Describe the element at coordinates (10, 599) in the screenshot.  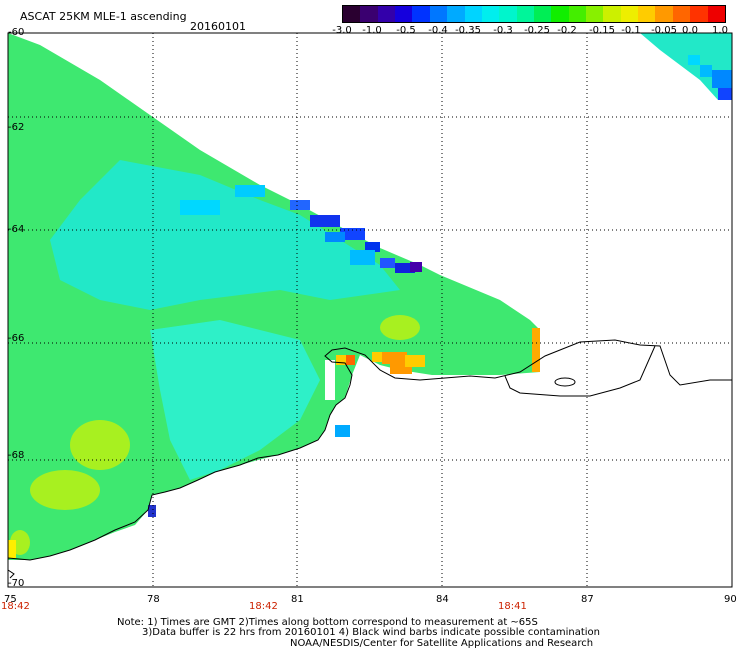
I see `lon-label: 75` at that location.